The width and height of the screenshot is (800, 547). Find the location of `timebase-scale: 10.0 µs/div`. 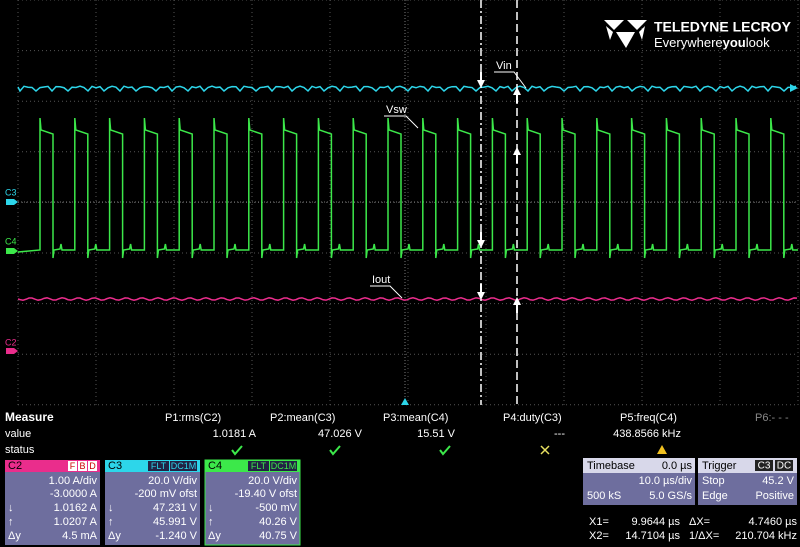

timebase-scale: 10.0 µs/div is located at coordinates (666, 481).